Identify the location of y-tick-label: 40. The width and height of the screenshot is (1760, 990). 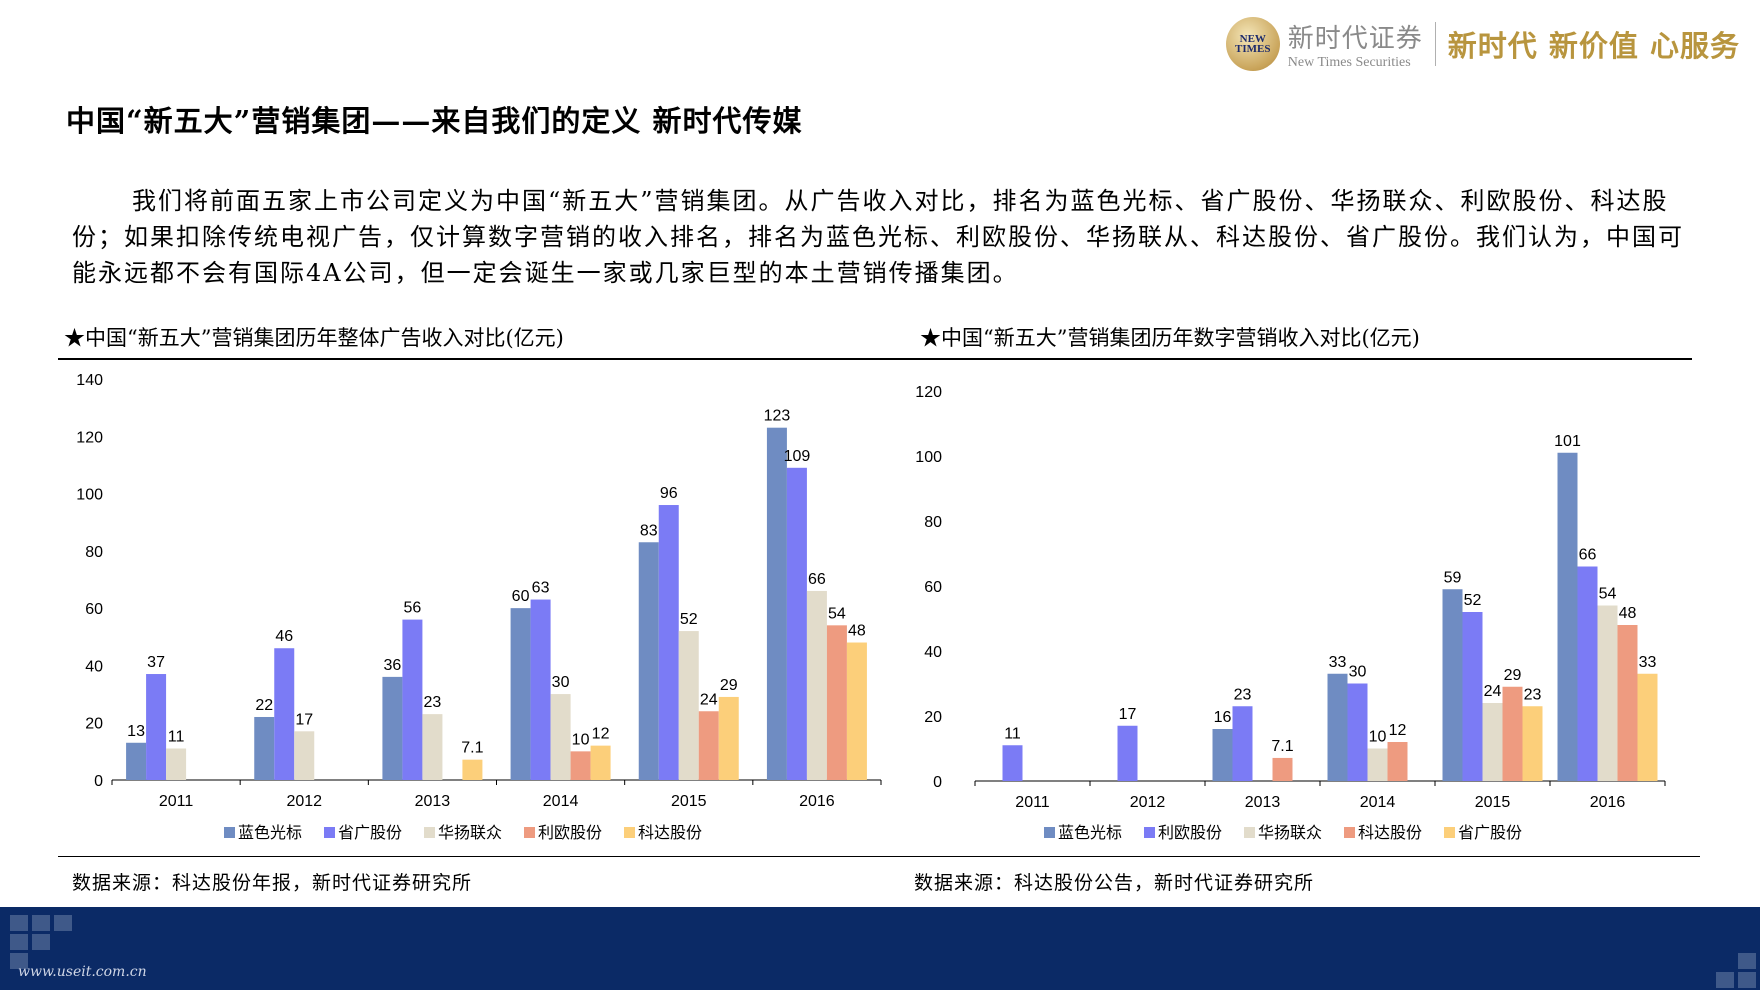
(933, 652).